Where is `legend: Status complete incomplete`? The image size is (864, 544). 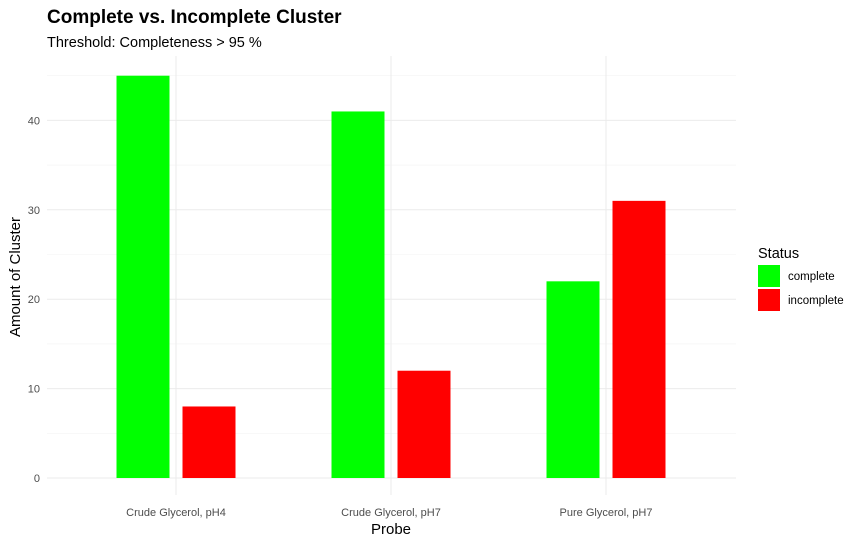 legend: Status complete incomplete is located at coordinates (801, 278).